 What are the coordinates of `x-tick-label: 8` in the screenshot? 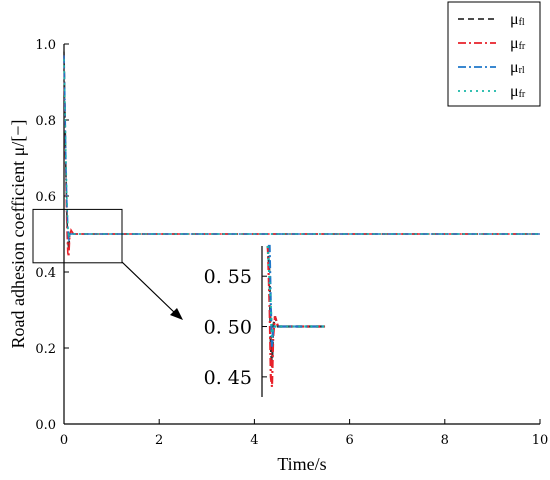 It's located at (445, 440).